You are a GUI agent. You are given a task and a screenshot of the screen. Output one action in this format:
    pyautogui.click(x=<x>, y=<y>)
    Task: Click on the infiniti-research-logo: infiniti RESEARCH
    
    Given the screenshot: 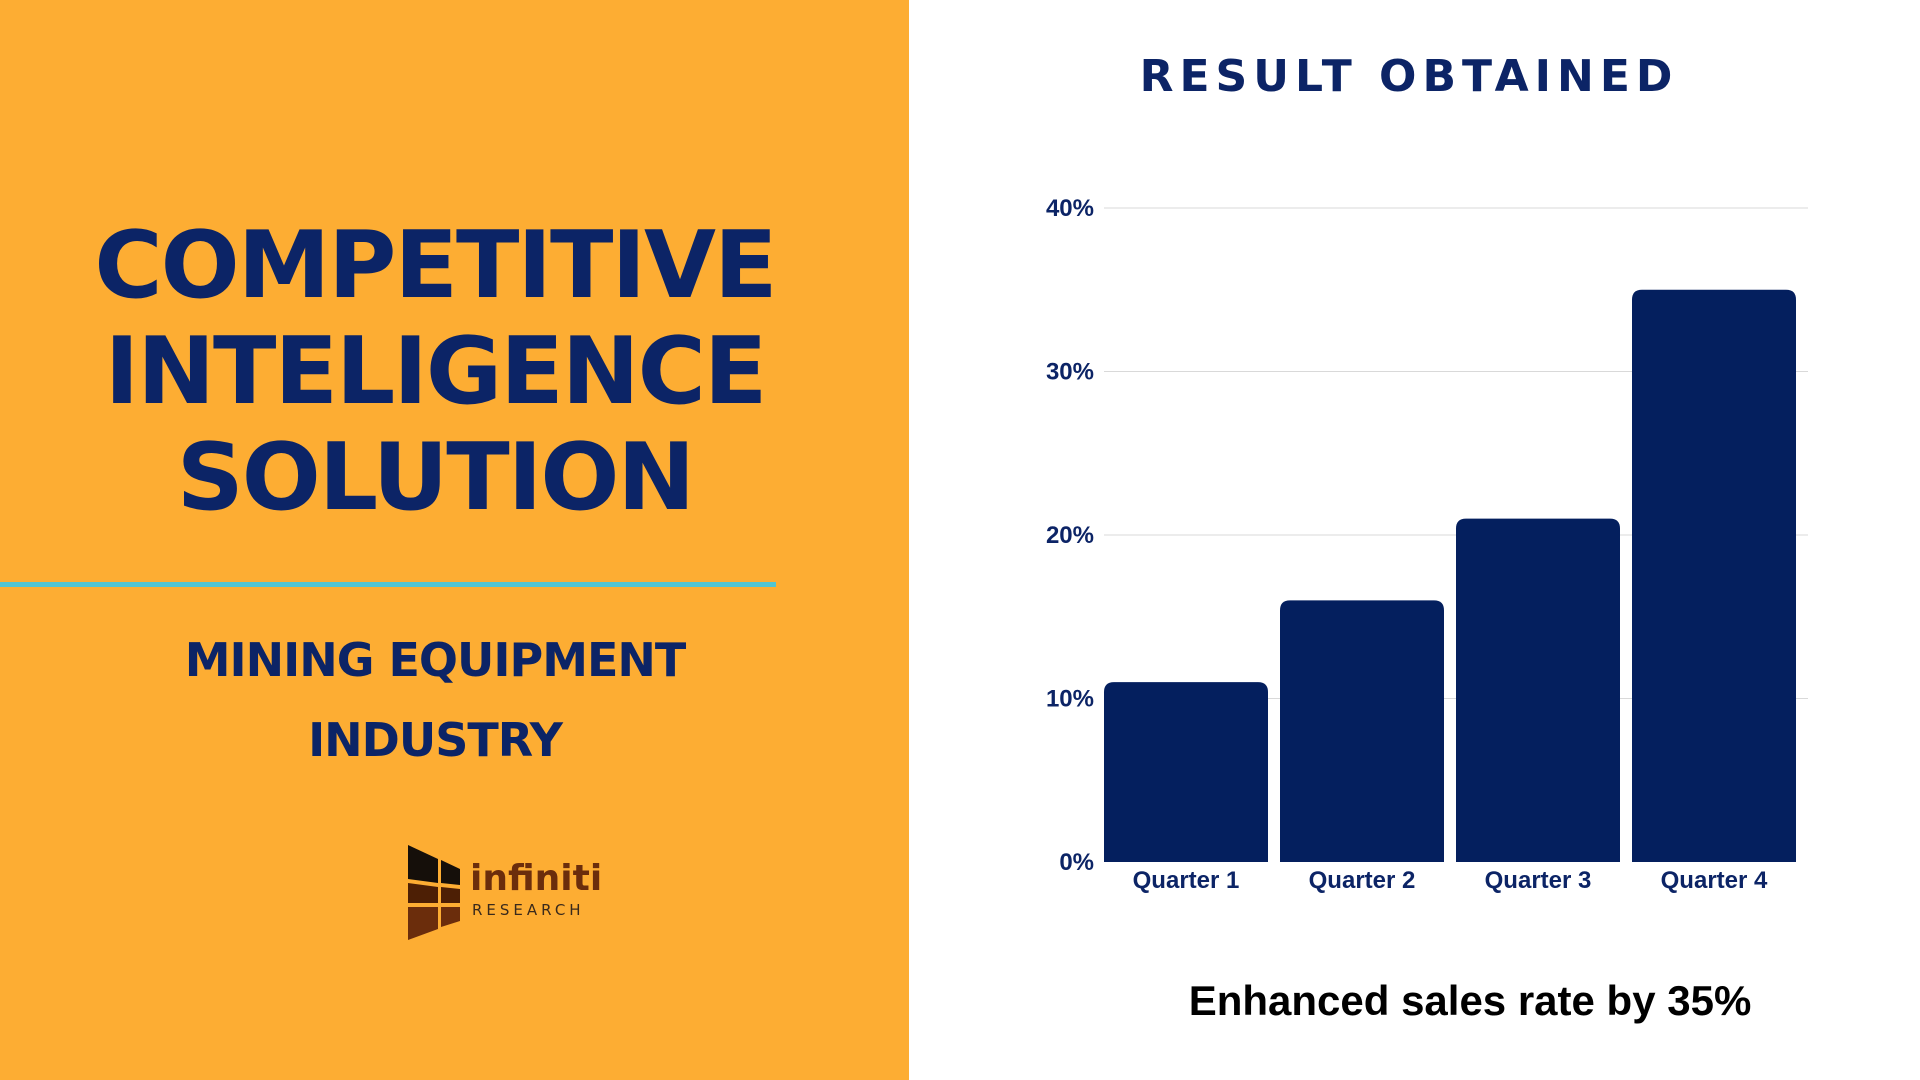 What is the action you would take?
    pyautogui.click(x=508, y=892)
    